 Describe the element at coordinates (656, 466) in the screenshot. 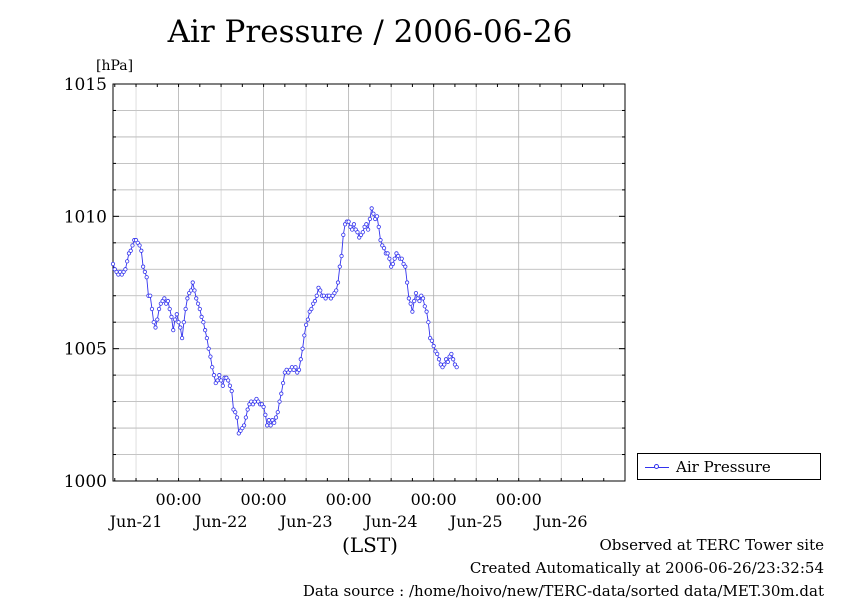

I see `legend-marker` at that location.